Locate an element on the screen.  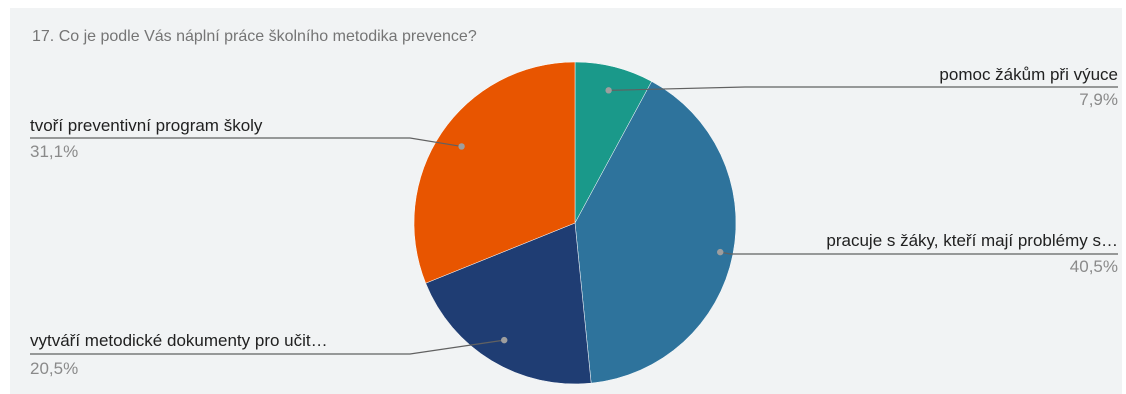
slice-value-label: 31,1% is located at coordinates (54, 151).